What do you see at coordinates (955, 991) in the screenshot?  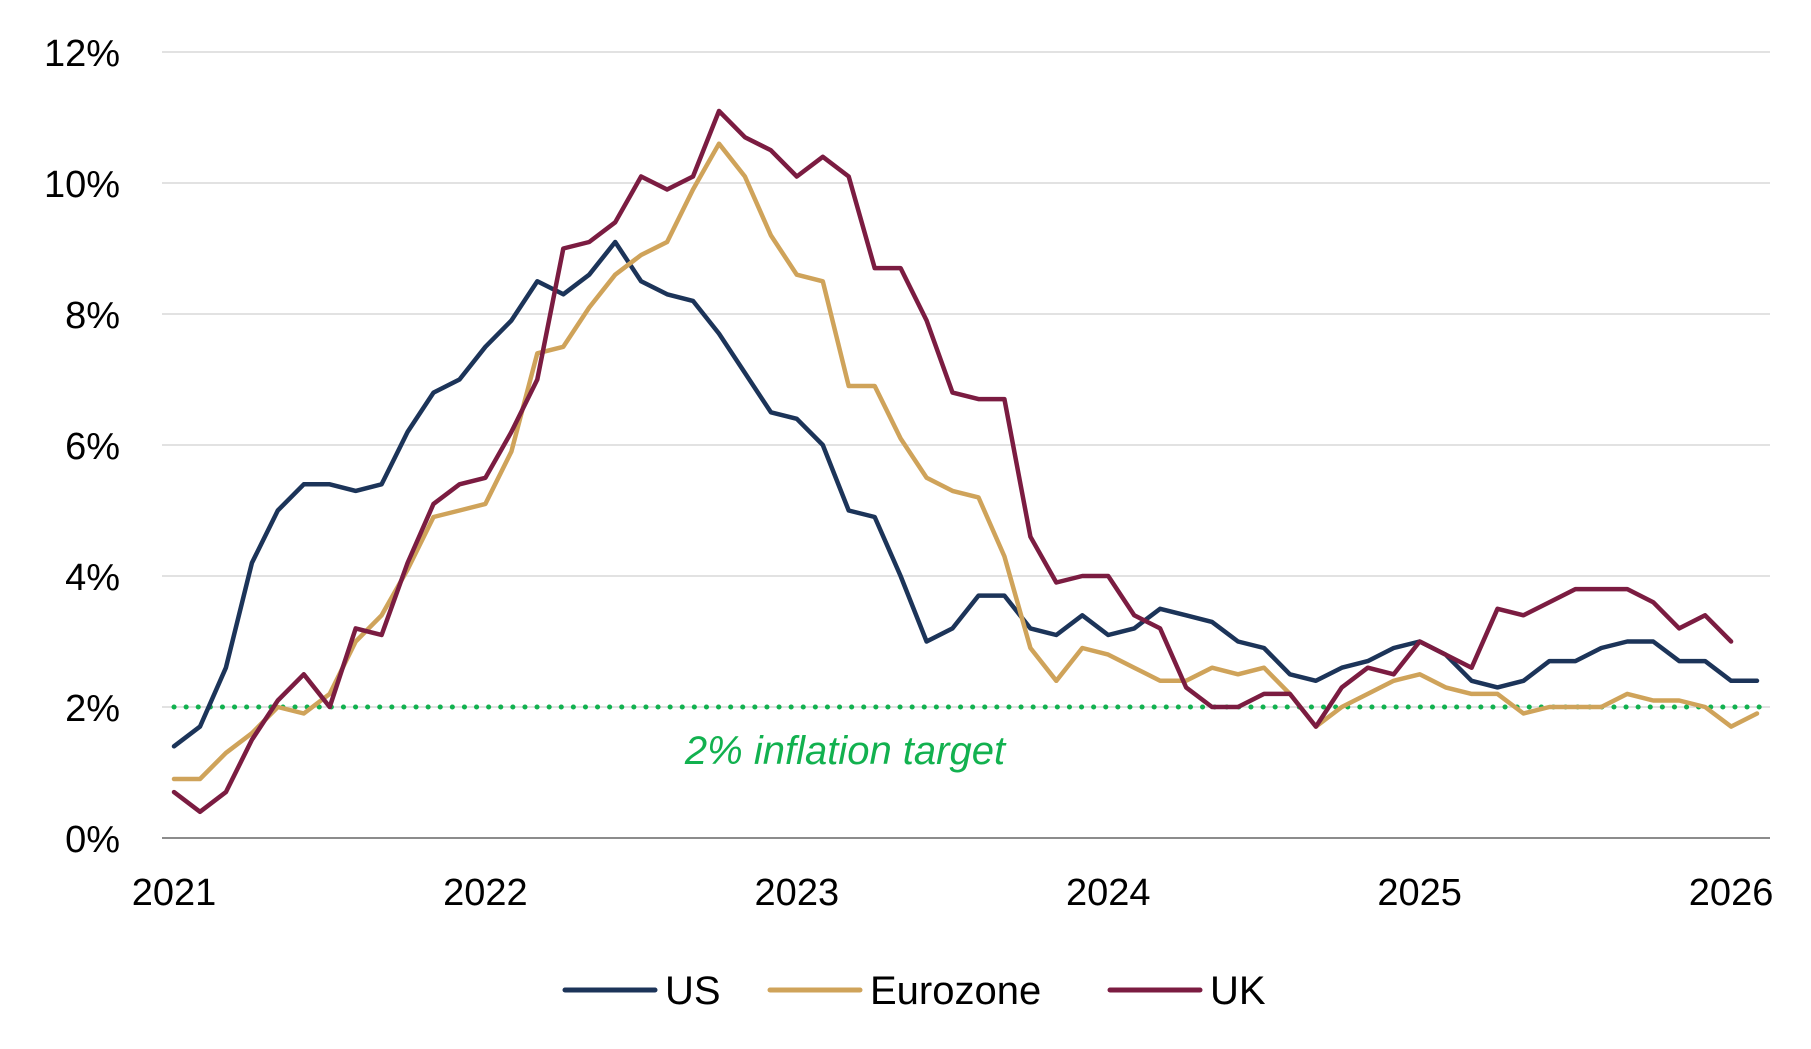 I see `legend-label-eurozone: Eurozone` at bounding box center [955, 991].